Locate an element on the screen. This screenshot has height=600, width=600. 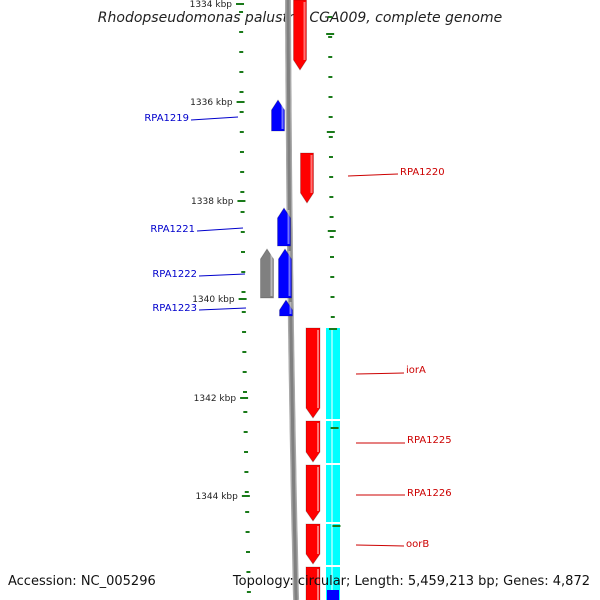
gene-label-rpa1225: RPA1225 is located at coordinates (429, 440).